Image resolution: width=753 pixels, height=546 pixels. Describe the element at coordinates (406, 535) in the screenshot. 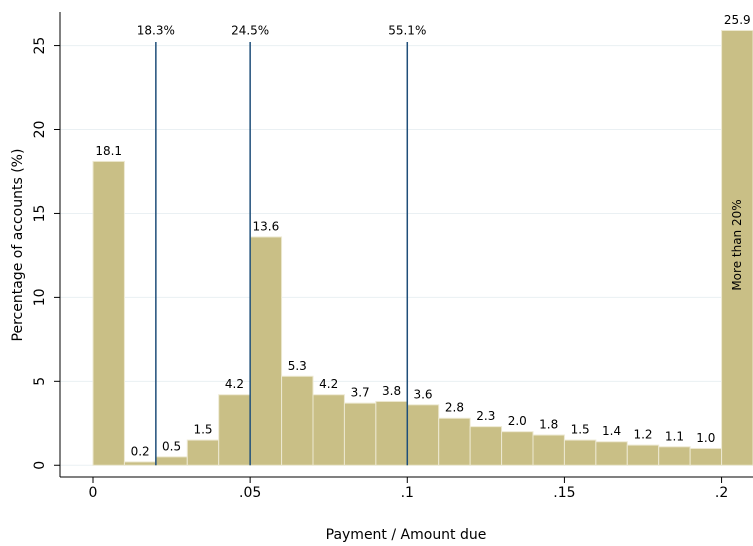

I see `x-axis-title: Payment / Amount due` at that location.